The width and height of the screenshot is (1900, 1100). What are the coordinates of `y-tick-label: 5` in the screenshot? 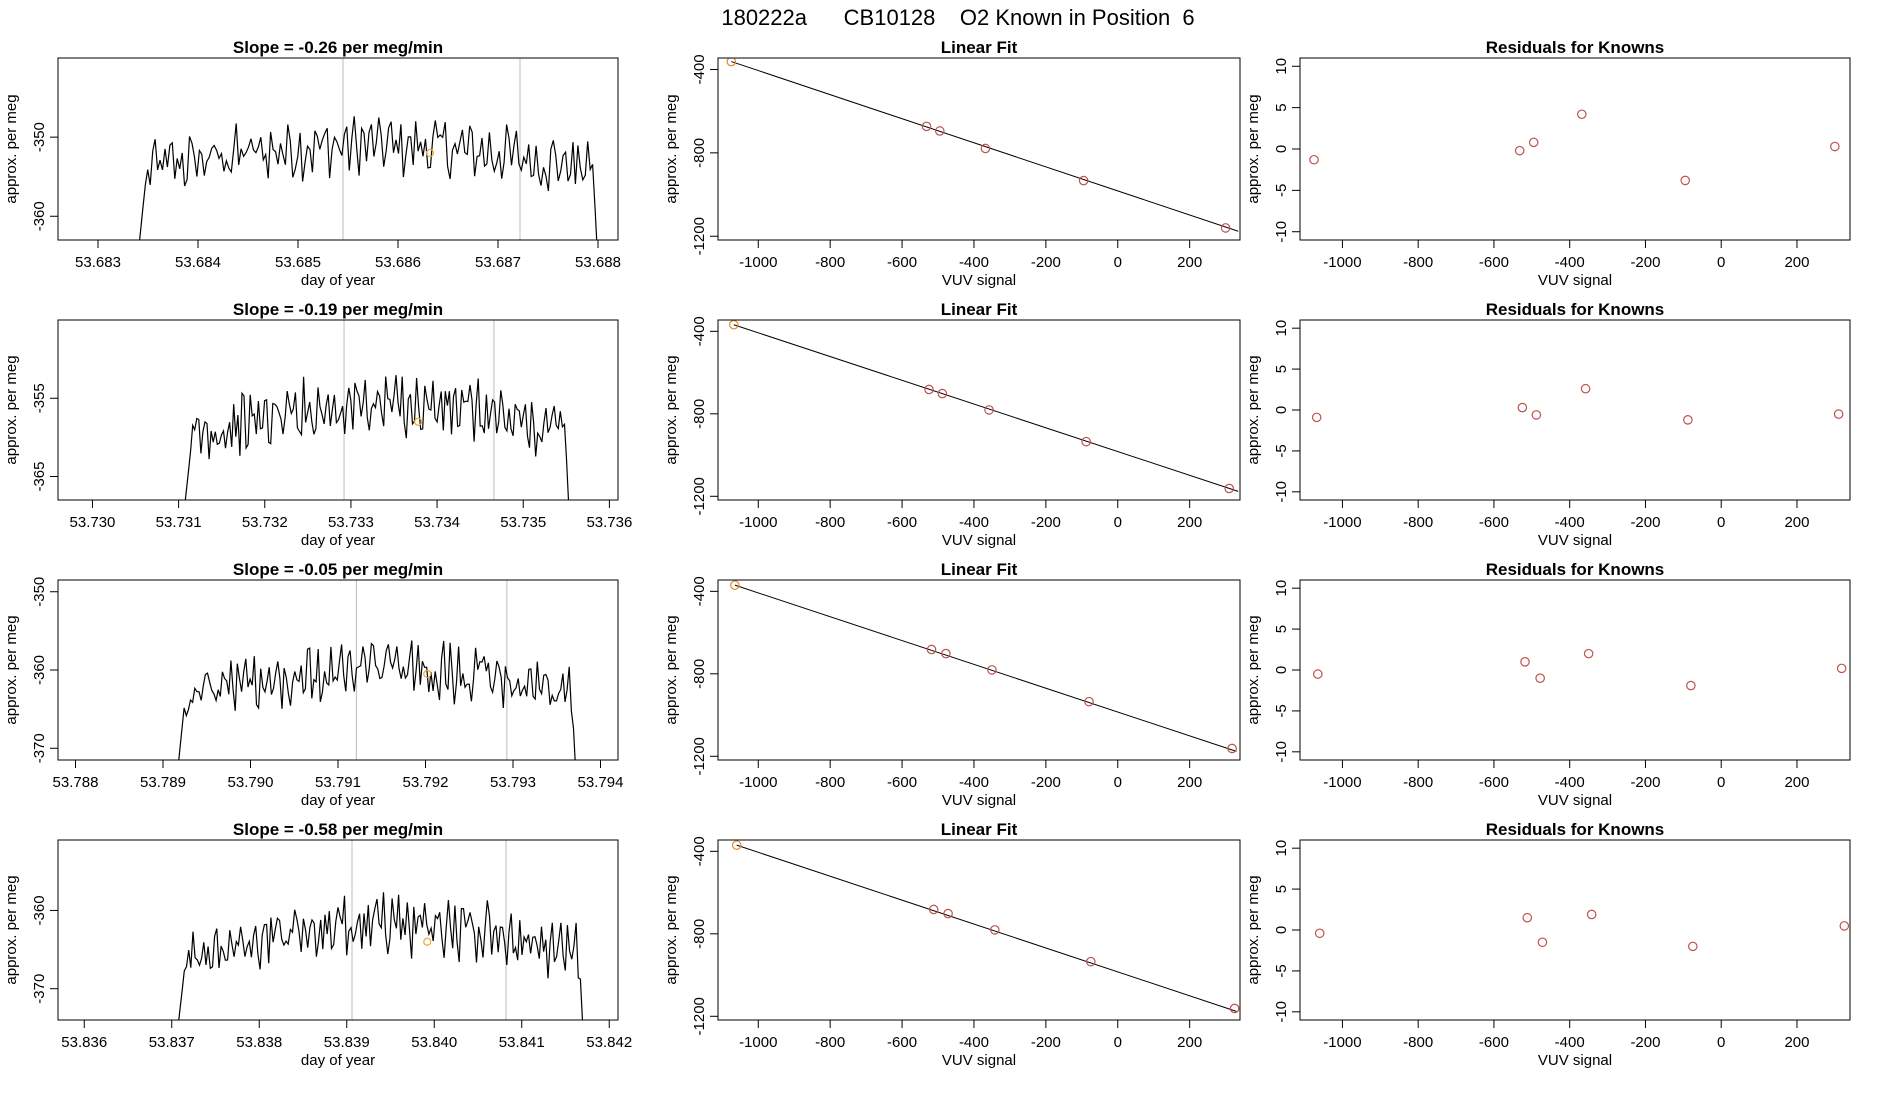 It's located at (1281, 107).